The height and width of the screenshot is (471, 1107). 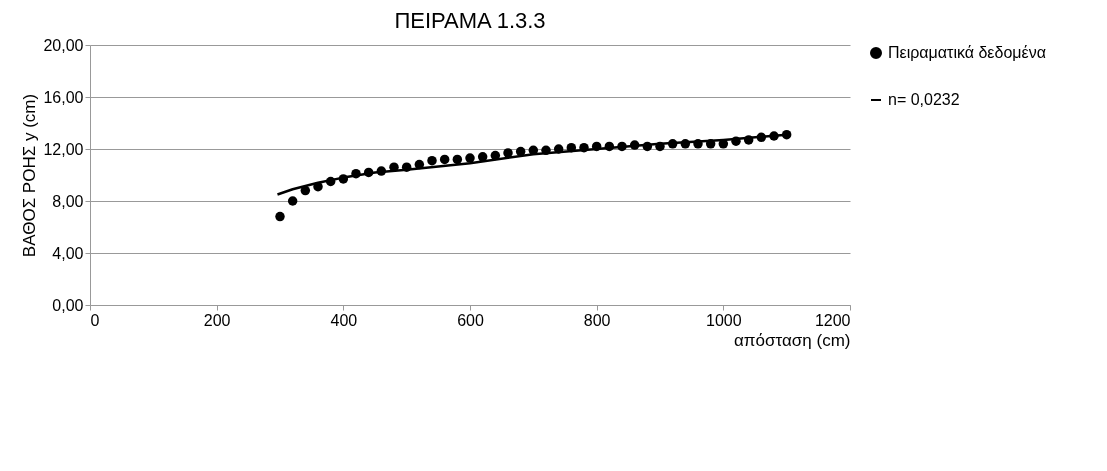 What do you see at coordinates (68, 253) in the screenshot?
I see `y-tick-label: 4,00` at bounding box center [68, 253].